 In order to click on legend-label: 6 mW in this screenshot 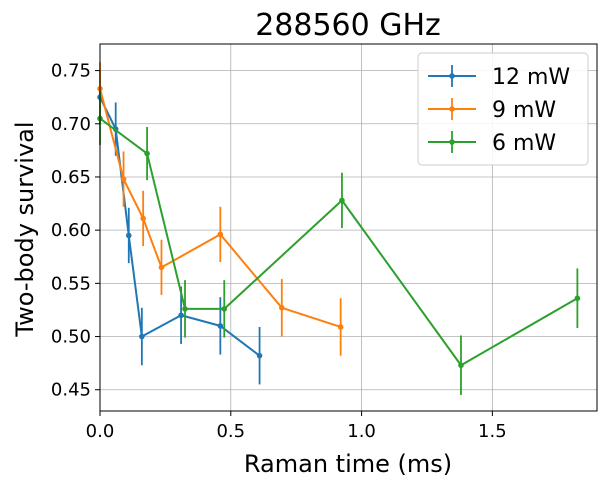, I will do `click(524, 143)`.